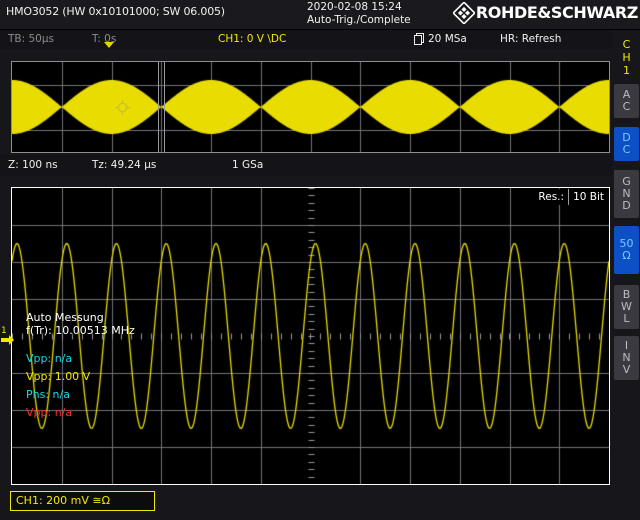 The height and width of the screenshot is (520, 640). I want to click on channel-level-marker: 1, so click(8, 338).